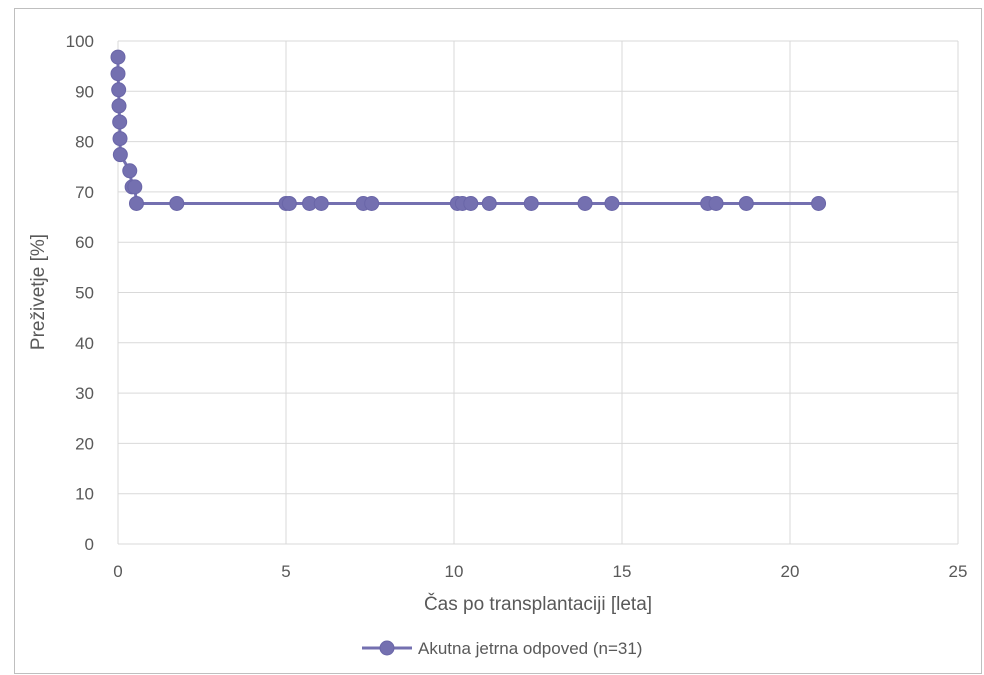  What do you see at coordinates (84, 91) in the screenshot?
I see `y-tick-label: 90` at bounding box center [84, 91].